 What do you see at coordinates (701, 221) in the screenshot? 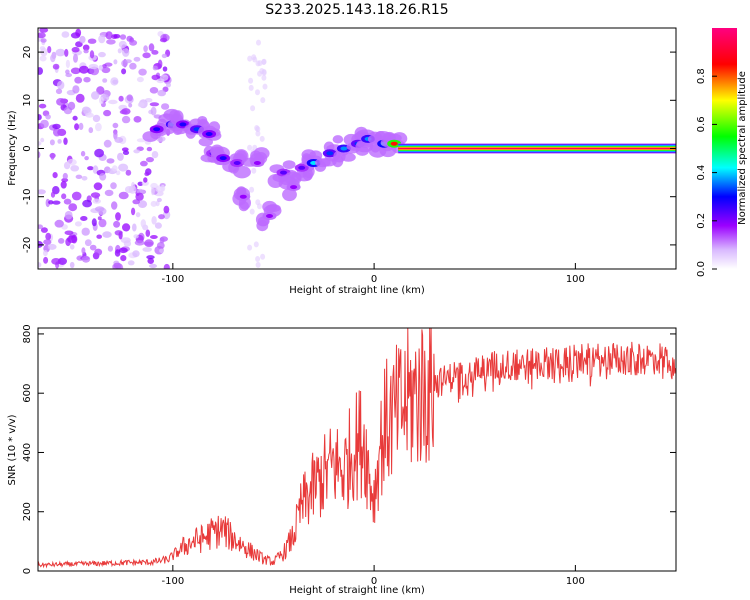
I see `colorbar-tick-label: 0.2` at bounding box center [701, 221].